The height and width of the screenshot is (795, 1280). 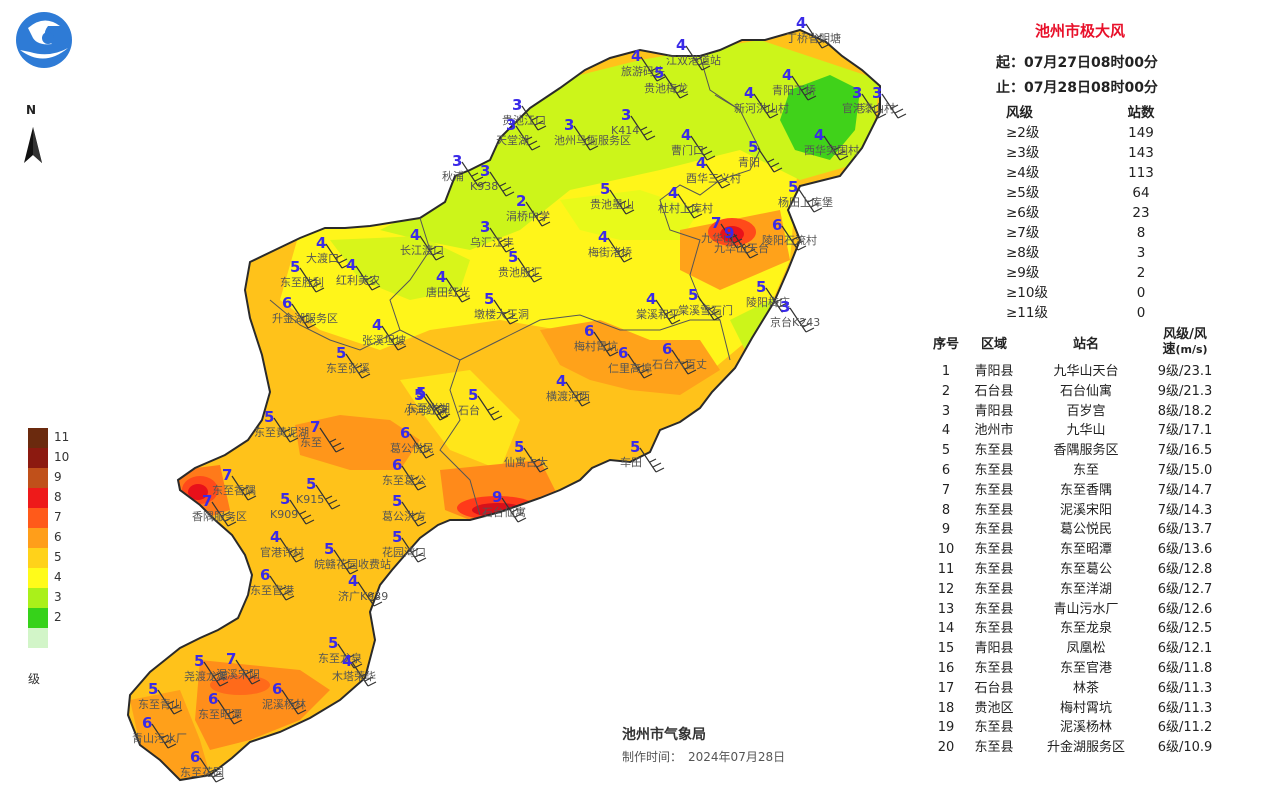 I want to click on legend-label: 4, so click(x=58, y=577).